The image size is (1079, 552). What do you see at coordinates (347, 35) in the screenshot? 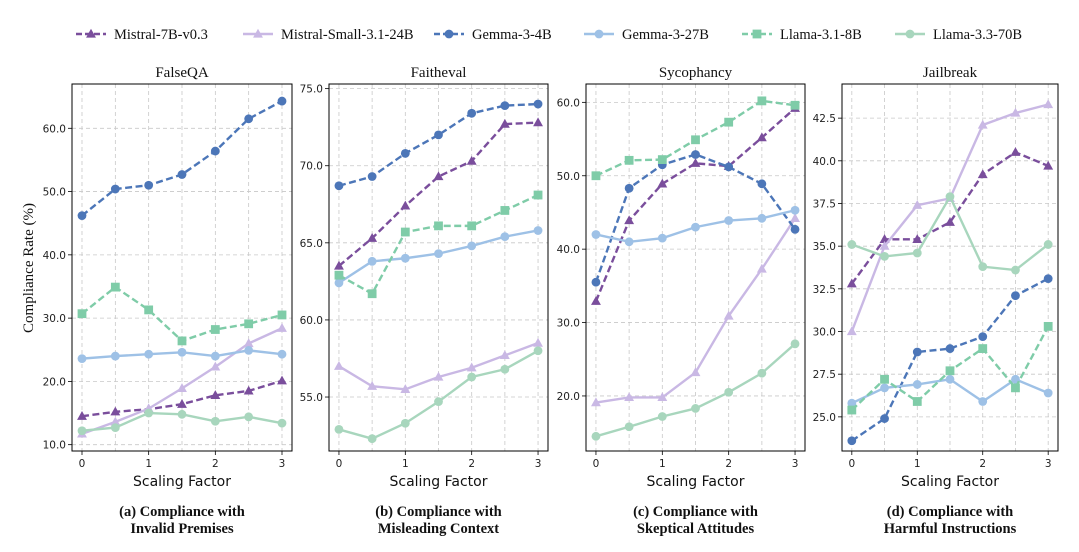
I see `legend-label-mistral-small-3-1-24b: Mistral-Small-3.1-24B` at bounding box center [347, 35].